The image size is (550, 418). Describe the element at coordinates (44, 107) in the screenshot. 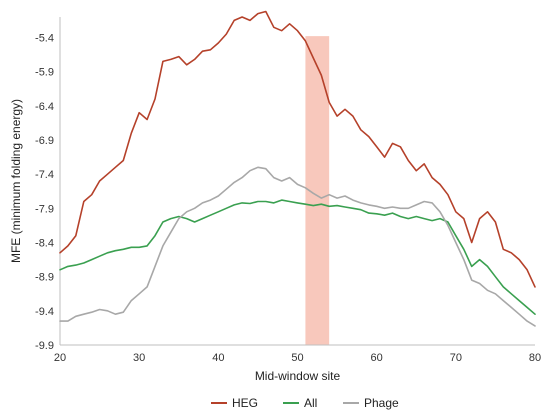

I see `y-tick-label: -6.4` at that location.